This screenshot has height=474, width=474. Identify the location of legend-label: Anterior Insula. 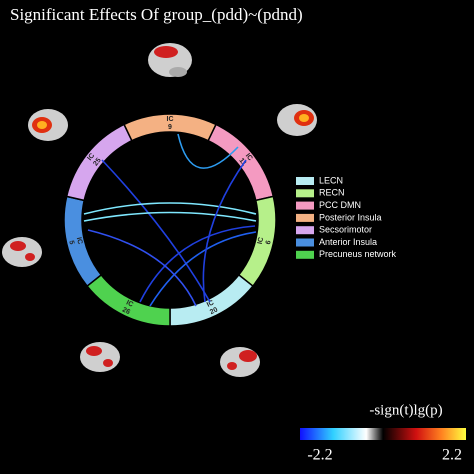
(348, 242).